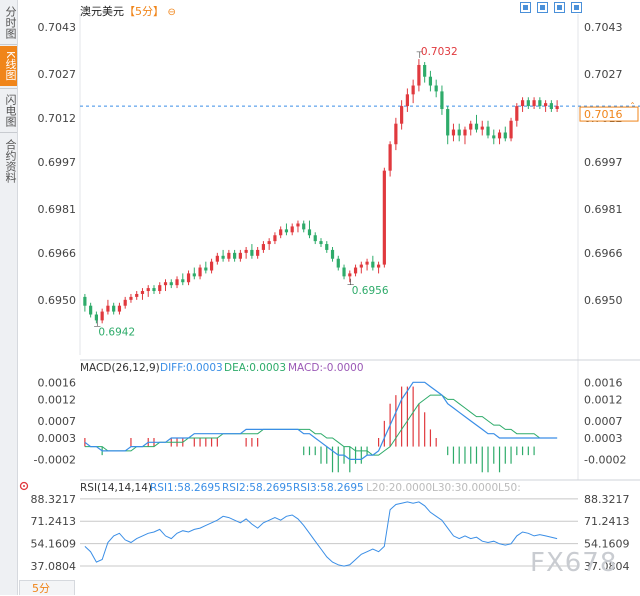  I want to click on macd-y-tick-left: 0.0007, so click(57, 421).